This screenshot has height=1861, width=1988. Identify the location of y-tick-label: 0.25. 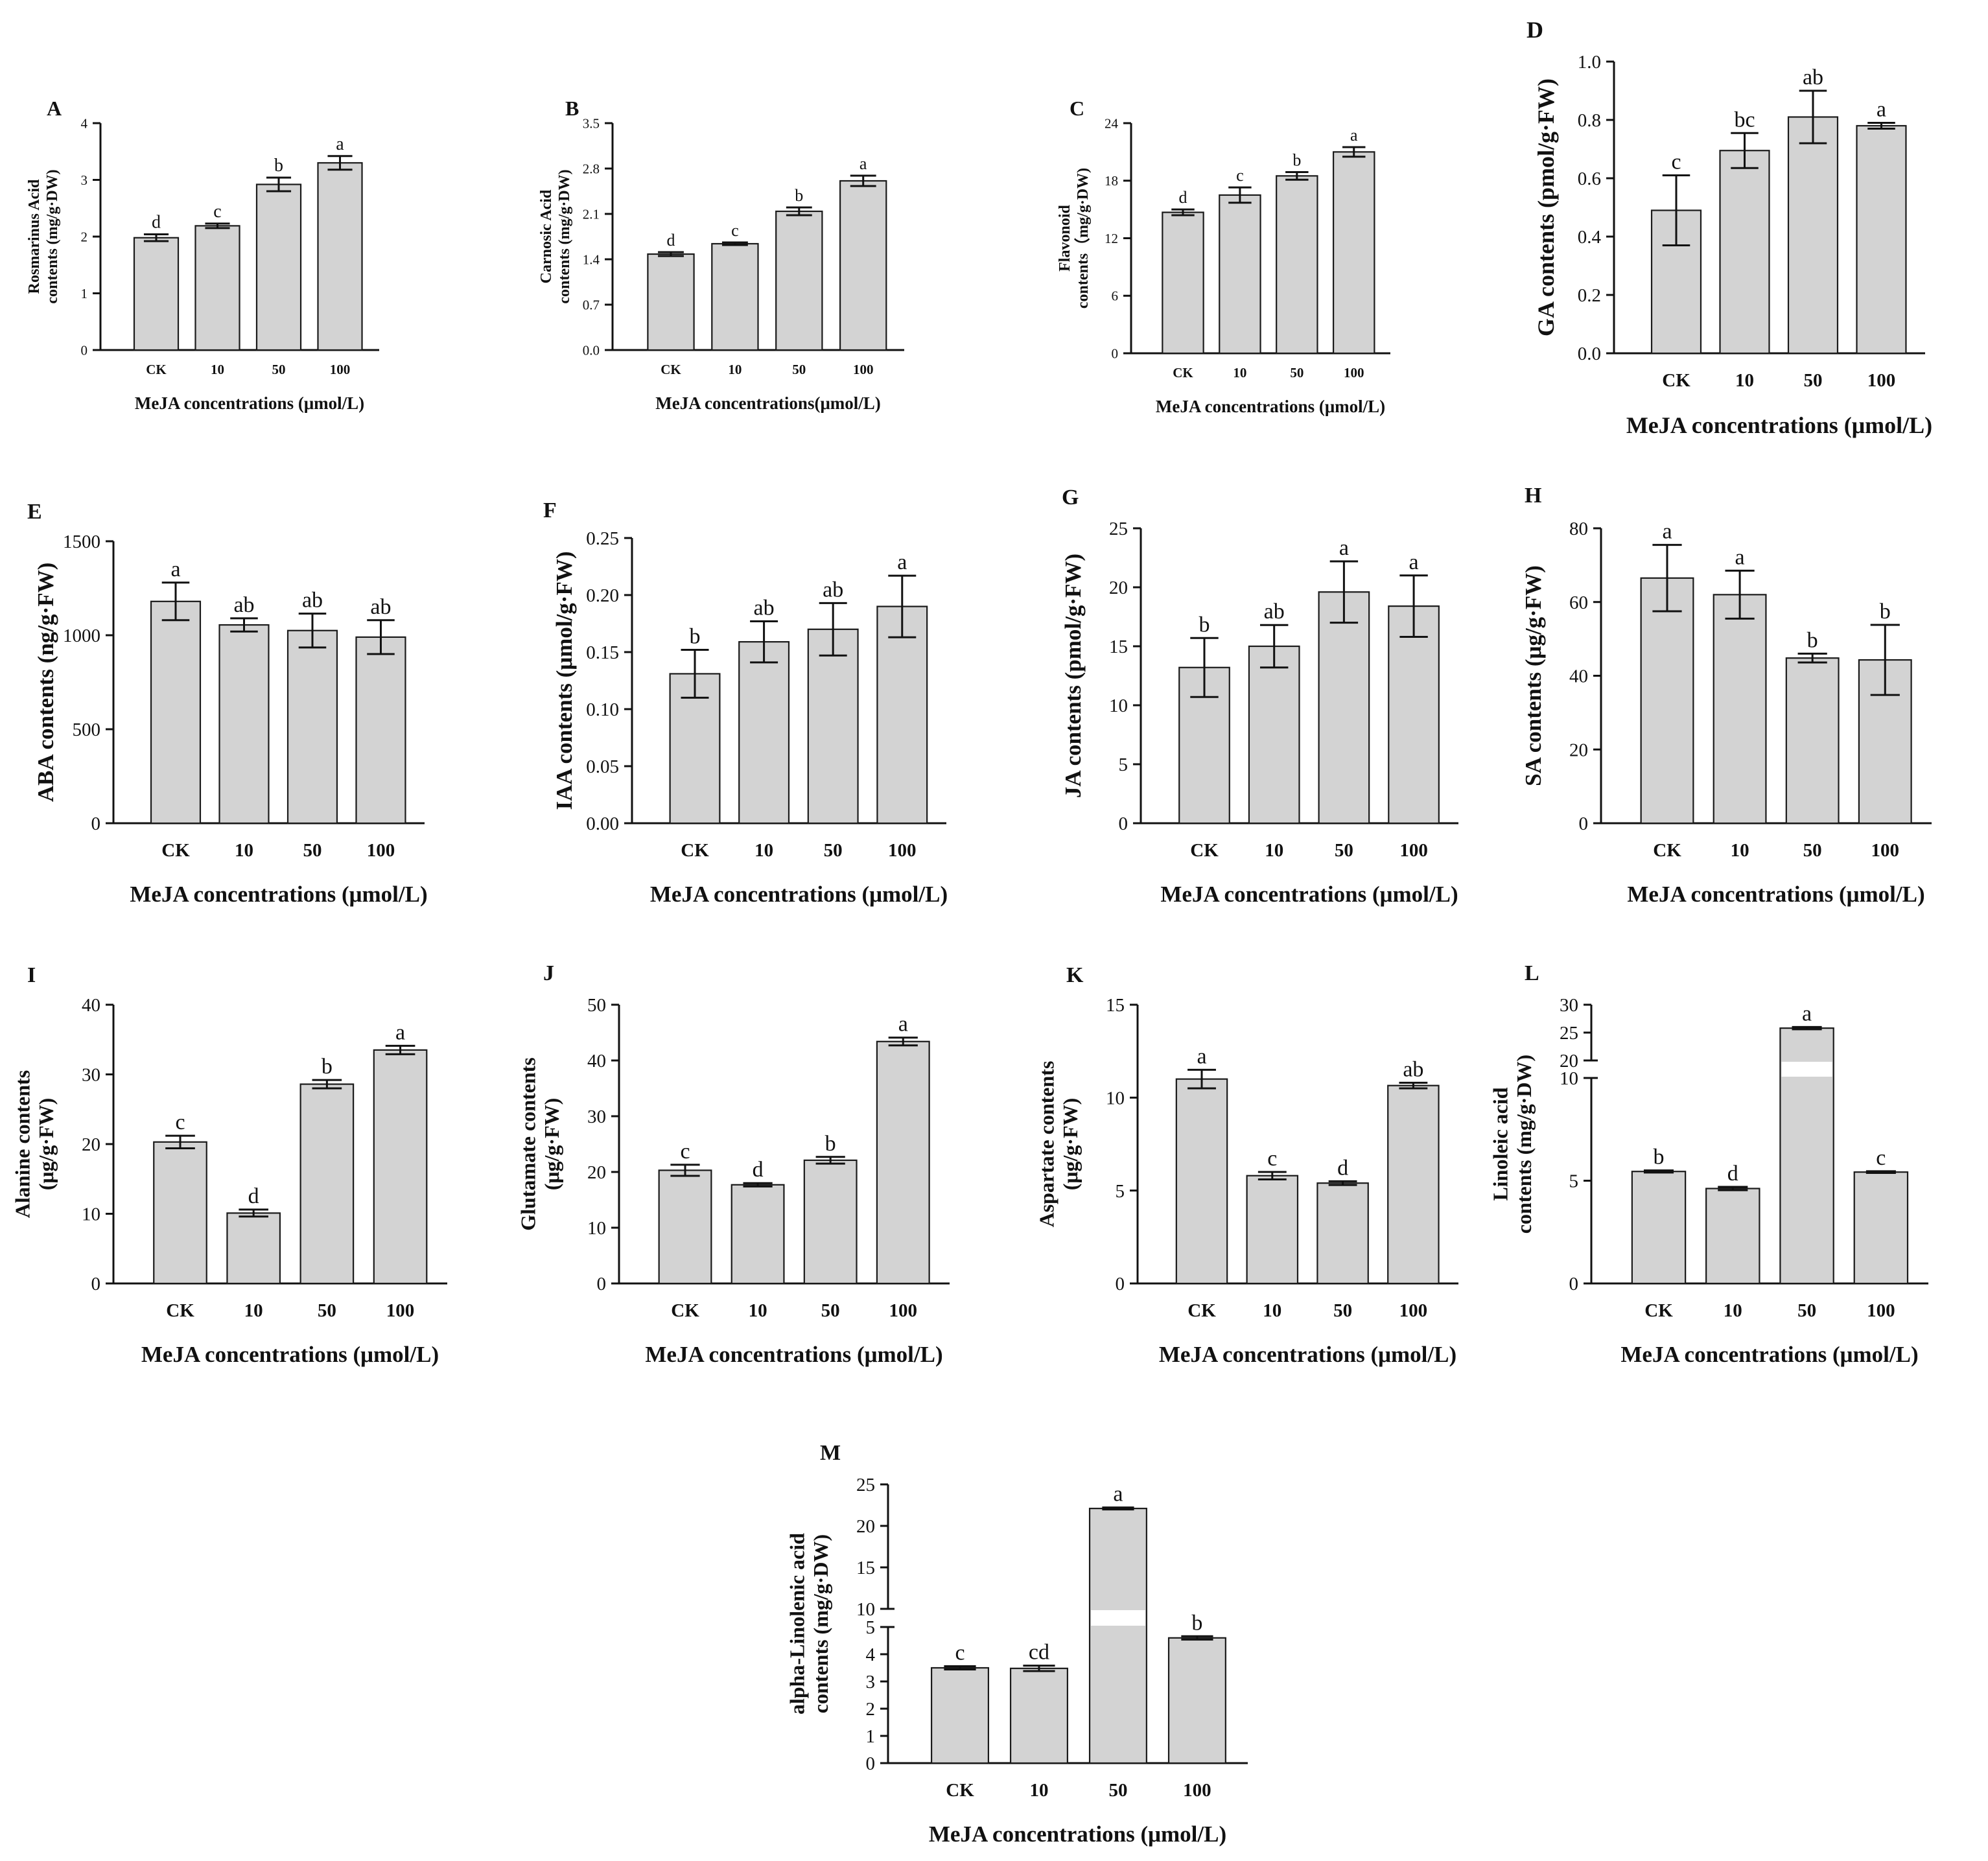
(603, 538).